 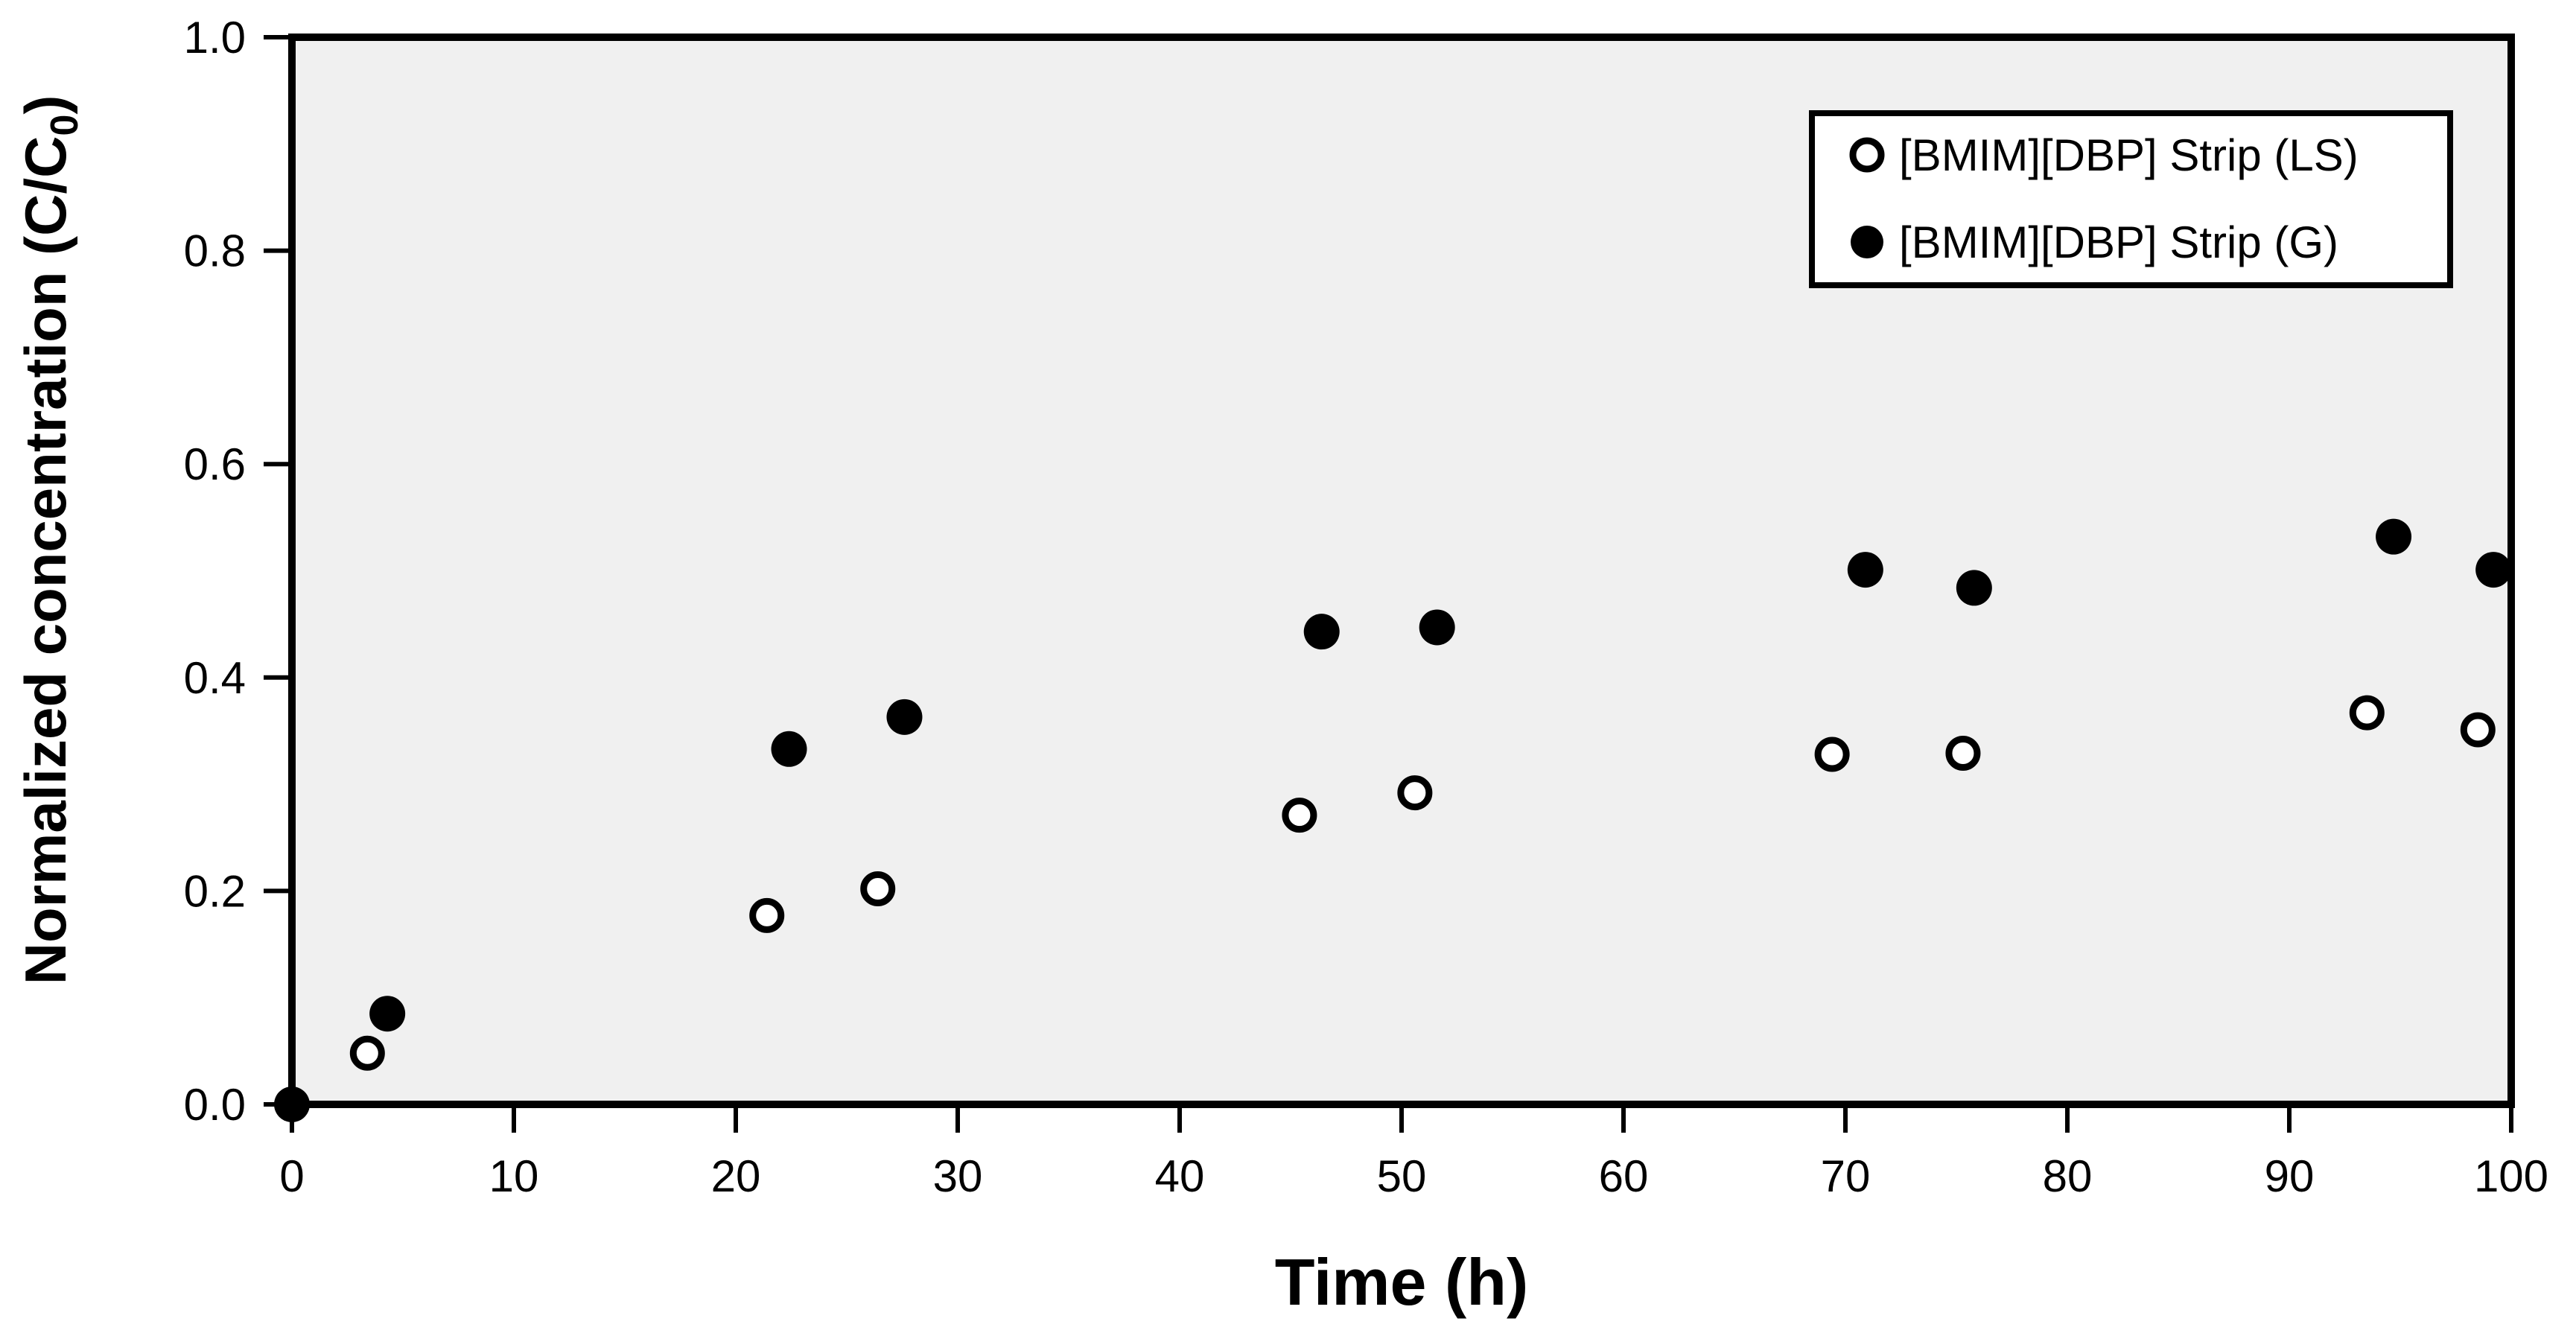 What do you see at coordinates (1846, 1176) in the screenshot?
I see `x-tick-label: 70` at bounding box center [1846, 1176].